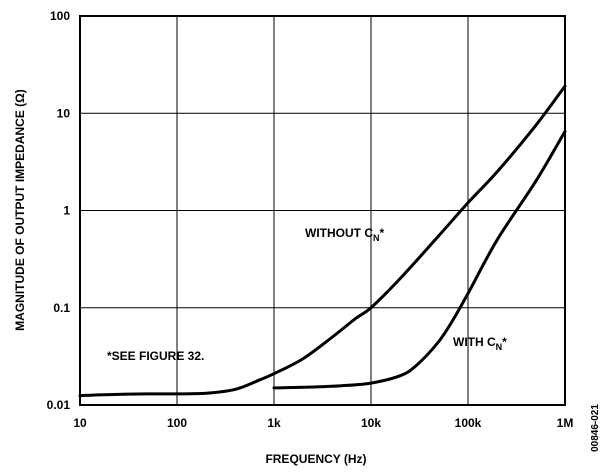 This screenshot has width=604, height=472. Describe the element at coordinates (468, 423) in the screenshot. I see `x-tick-label-4: 100k` at that location.